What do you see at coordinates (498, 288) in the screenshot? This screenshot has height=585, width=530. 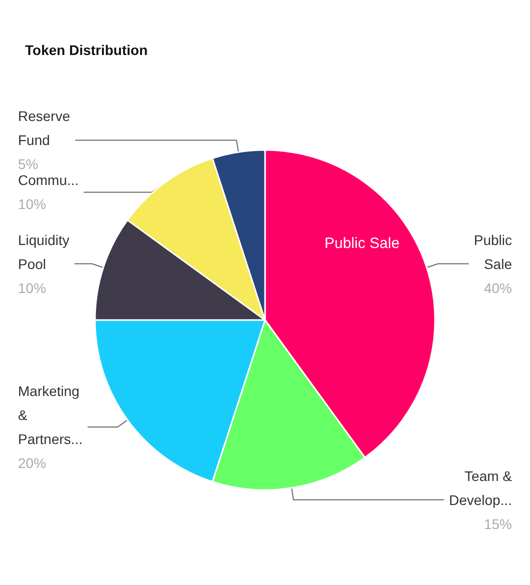 I see `data-label: 40%` at bounding box center [498, 288].